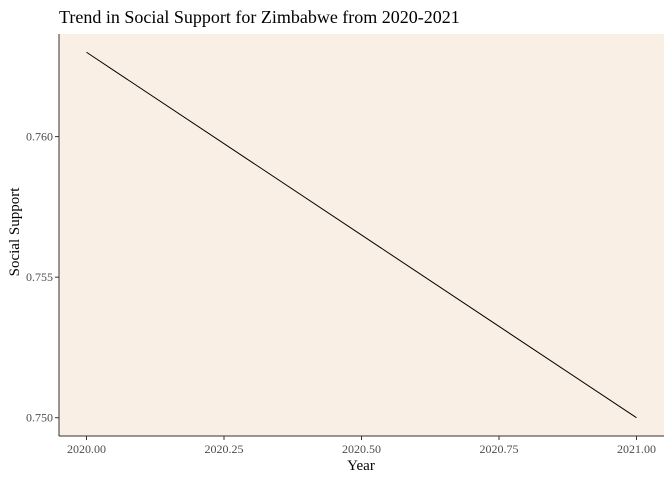 The height and width of the screenshot is (480, 672). Describe the element at coordinates (361, 449) in the screenshot. I see `x-tick-label: 2020.50` at that location.